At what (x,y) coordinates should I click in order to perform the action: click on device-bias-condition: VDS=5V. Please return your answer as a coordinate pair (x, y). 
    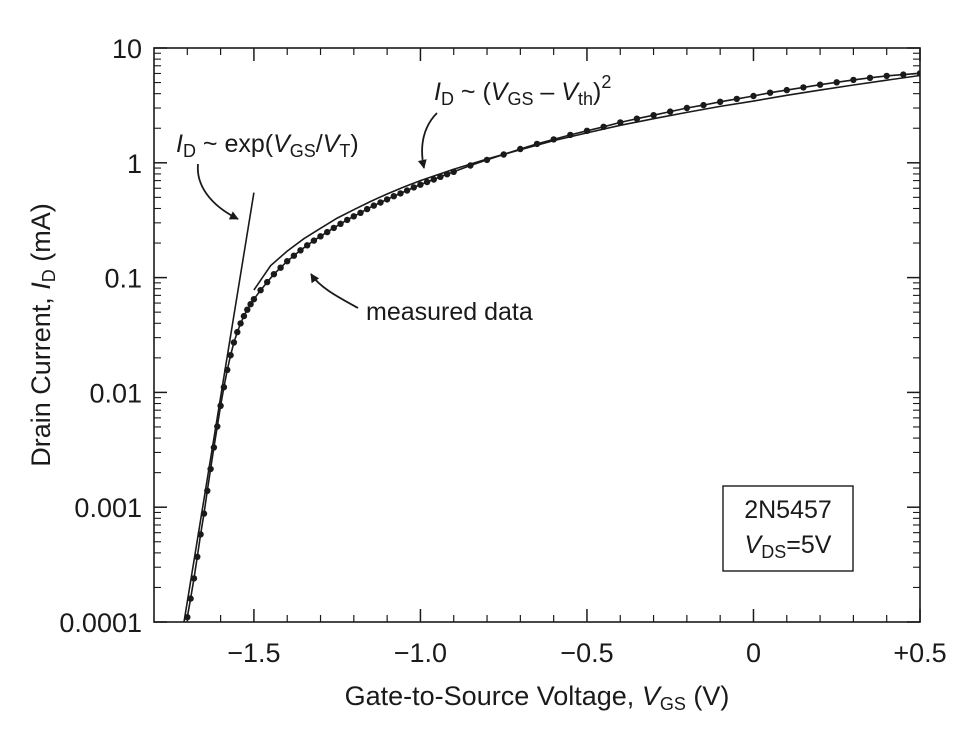
    Looking at the image, I should click on (788, 546).